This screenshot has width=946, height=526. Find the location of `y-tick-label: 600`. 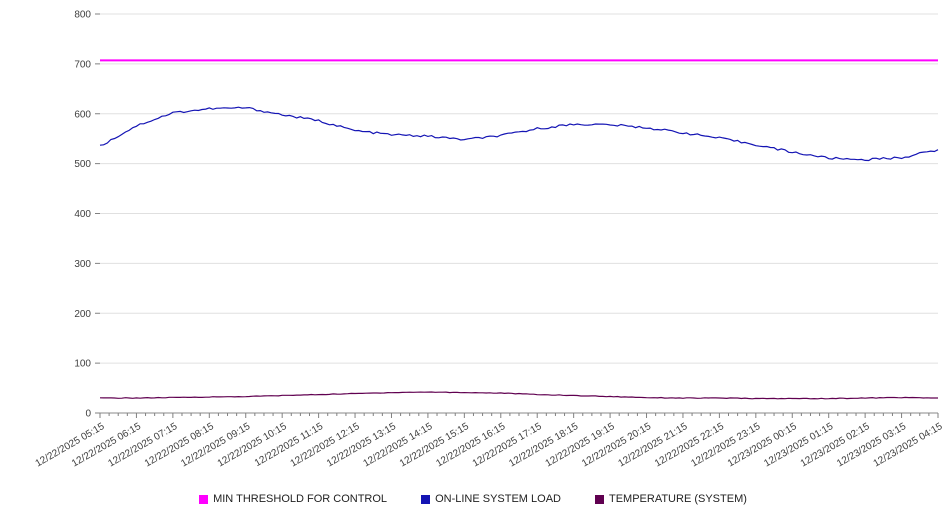

y-tick-label: 600 is located at coordinates (82, 114).